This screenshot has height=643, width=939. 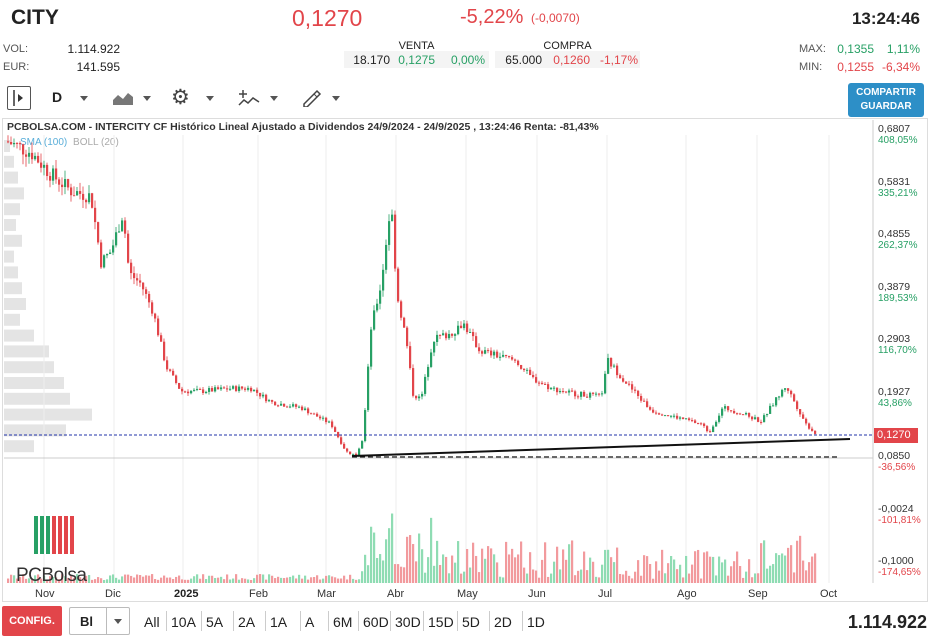 What do you see at coordinates (894, 435) in the screenshot?
I see `current-price-label: 0,1270` at bounding box center [894, 435].